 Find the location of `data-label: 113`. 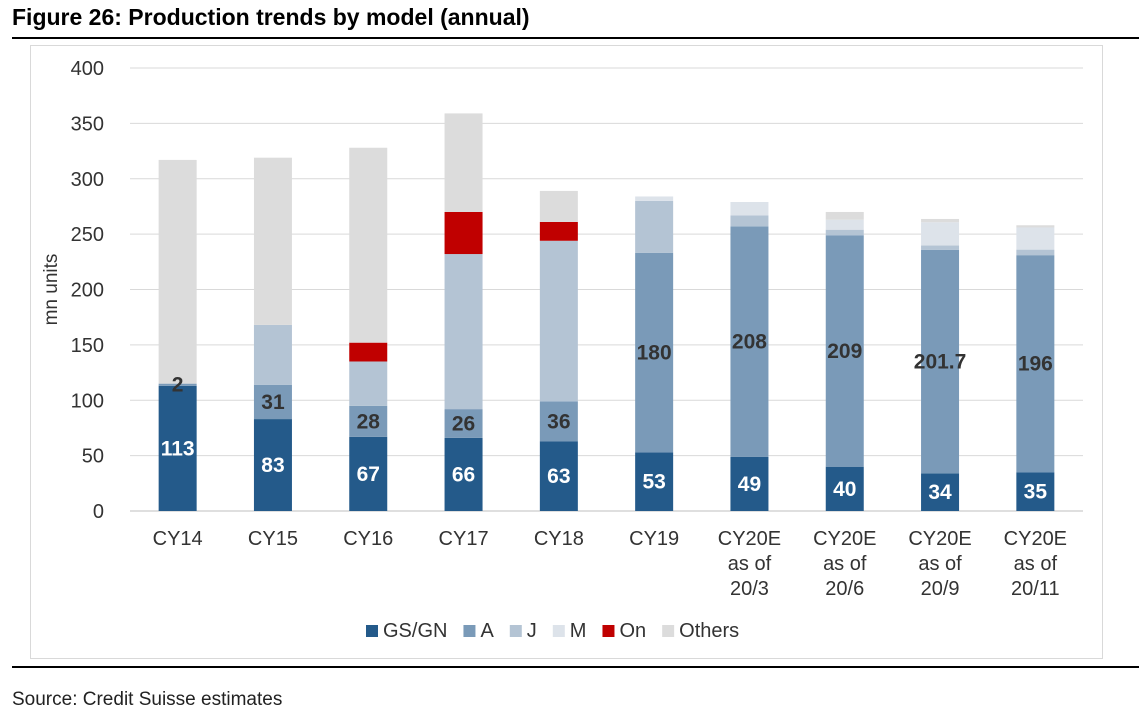

data-label: 113 is located at coordinates (178, 448).